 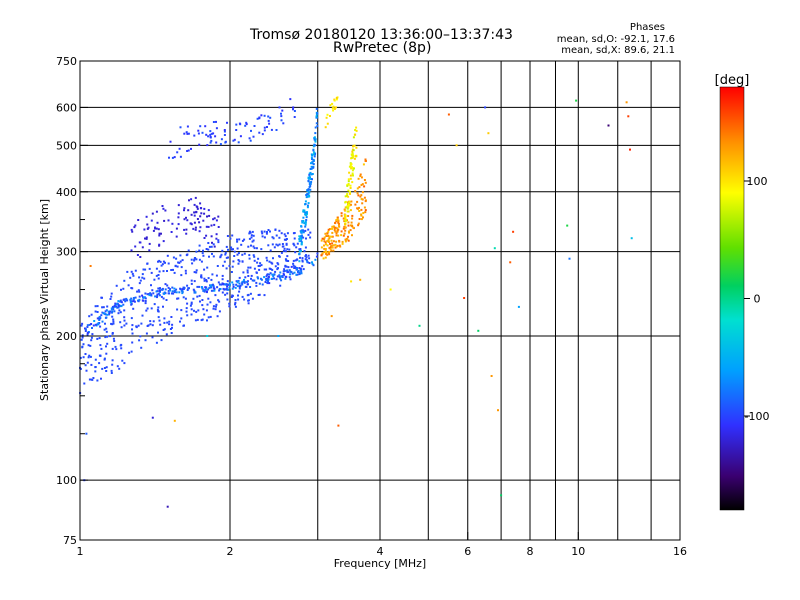 I want to click on x-tick-label: 2, so click(x=230, y=551).